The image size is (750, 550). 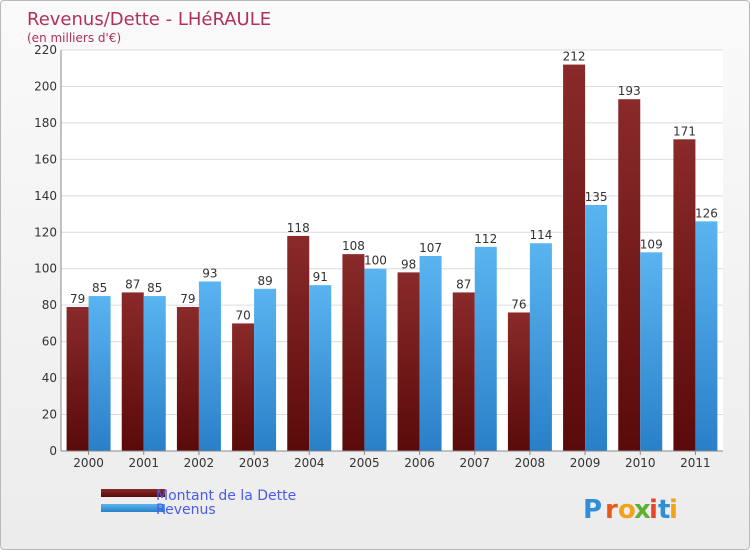 I want to click on value-label-dette: 212, so click(x=574, y=57).